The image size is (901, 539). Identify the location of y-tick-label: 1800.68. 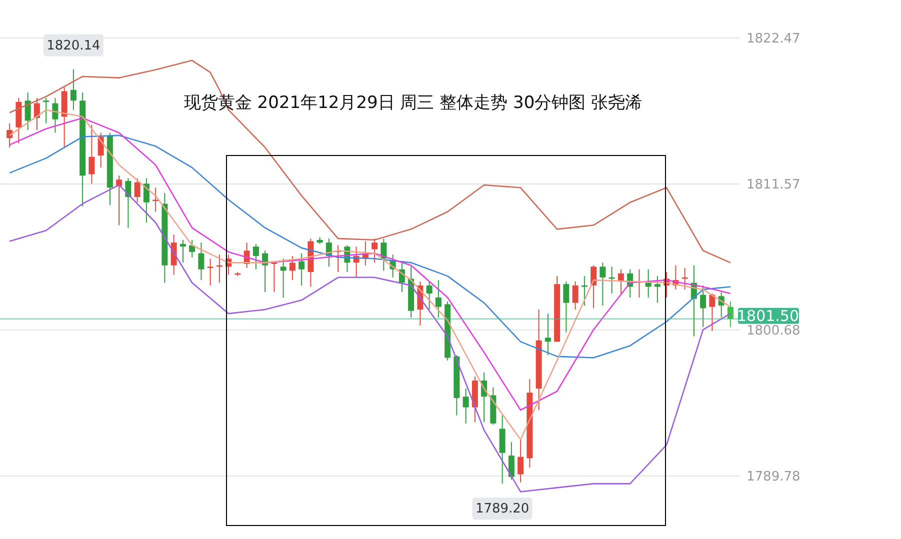
(773, 330).